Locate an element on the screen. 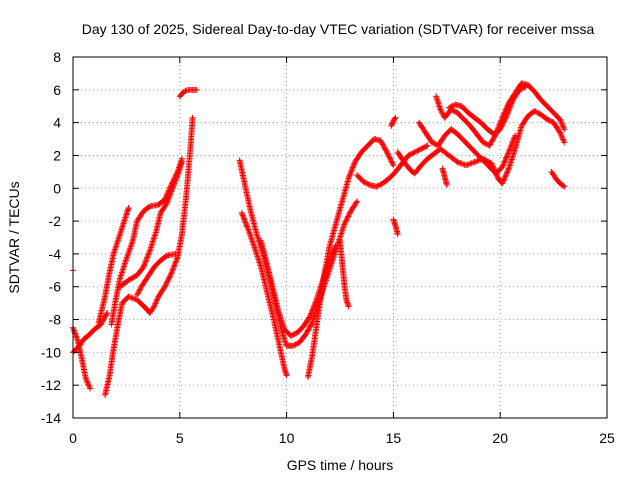  y-tick-label: -14 is located at coordinates (51, 418).